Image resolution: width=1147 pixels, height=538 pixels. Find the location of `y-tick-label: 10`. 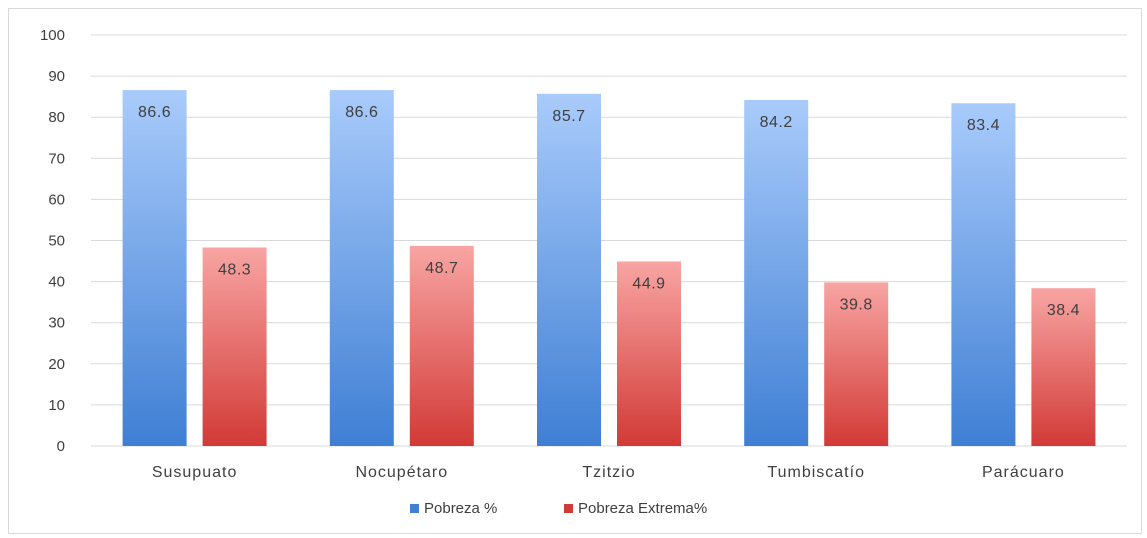

y-tick-label: 10 is located at coordinates (56, 405).